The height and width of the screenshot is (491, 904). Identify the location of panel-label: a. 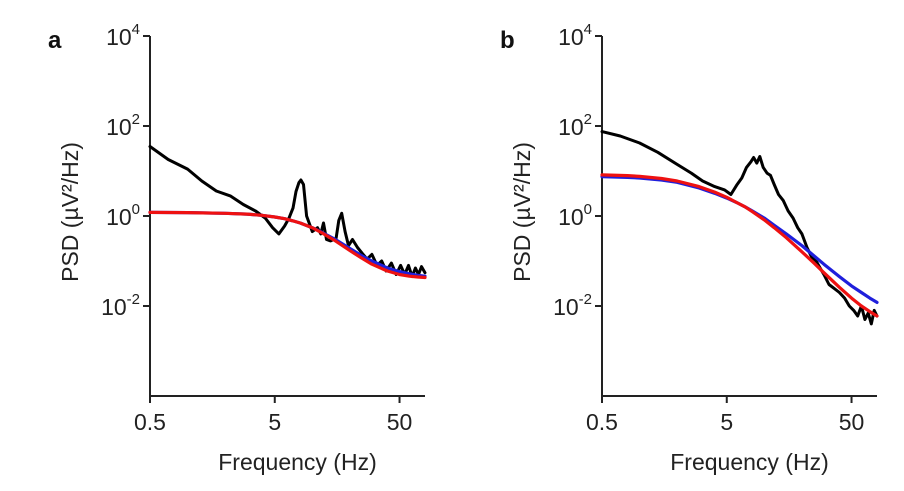
(55, 40).